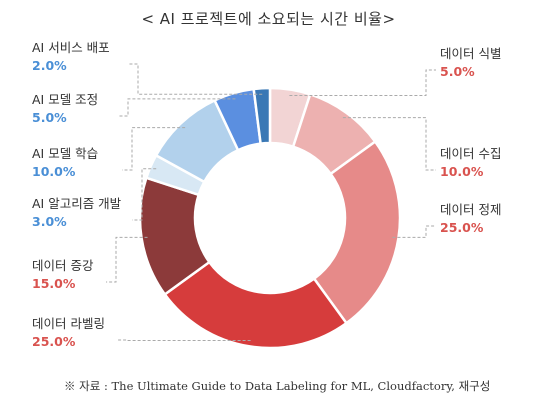 Image resolution: width=537 pixels, height=409 pixels. I want to click on slice-label-1: 데이터 식별, so click(470, 53).